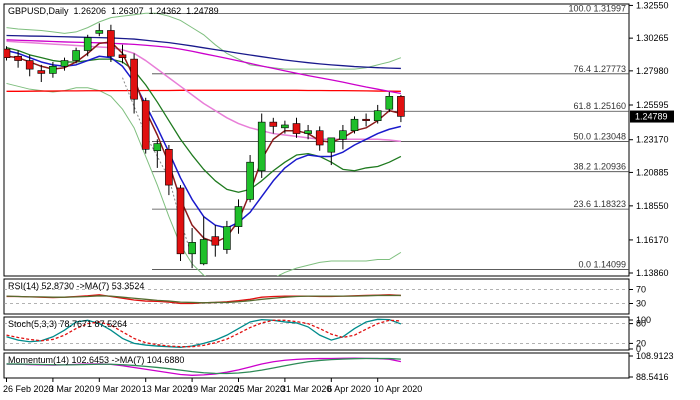 This screenshot has height=400, width=700. I want to click on chart-ohlc-3: 1.24789, so click(202, 11).